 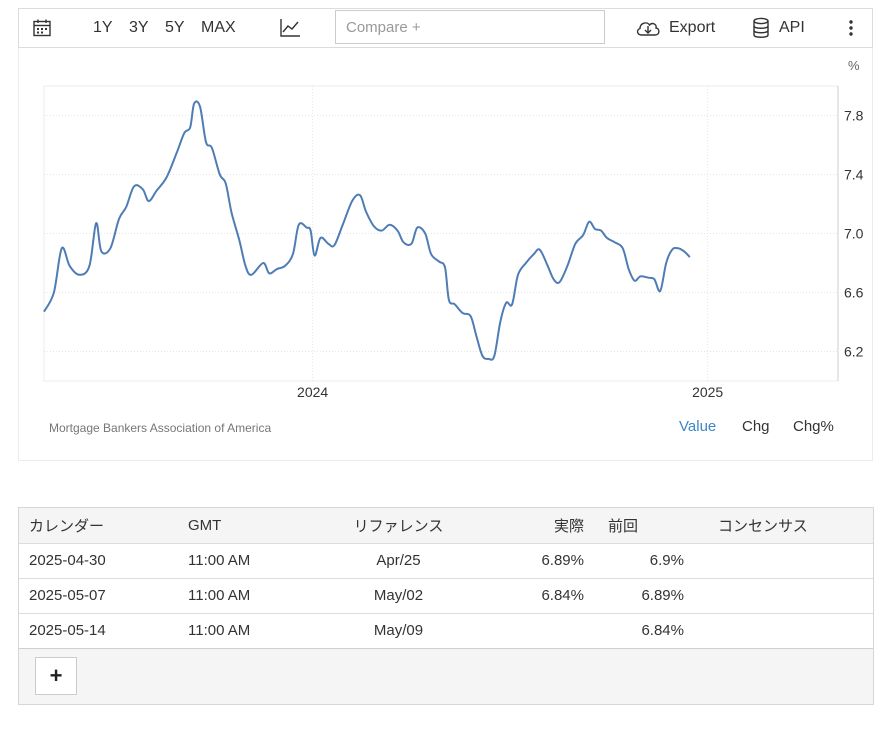 I want to click on y-tick-label: 7.4, so click(x=854, y=175).